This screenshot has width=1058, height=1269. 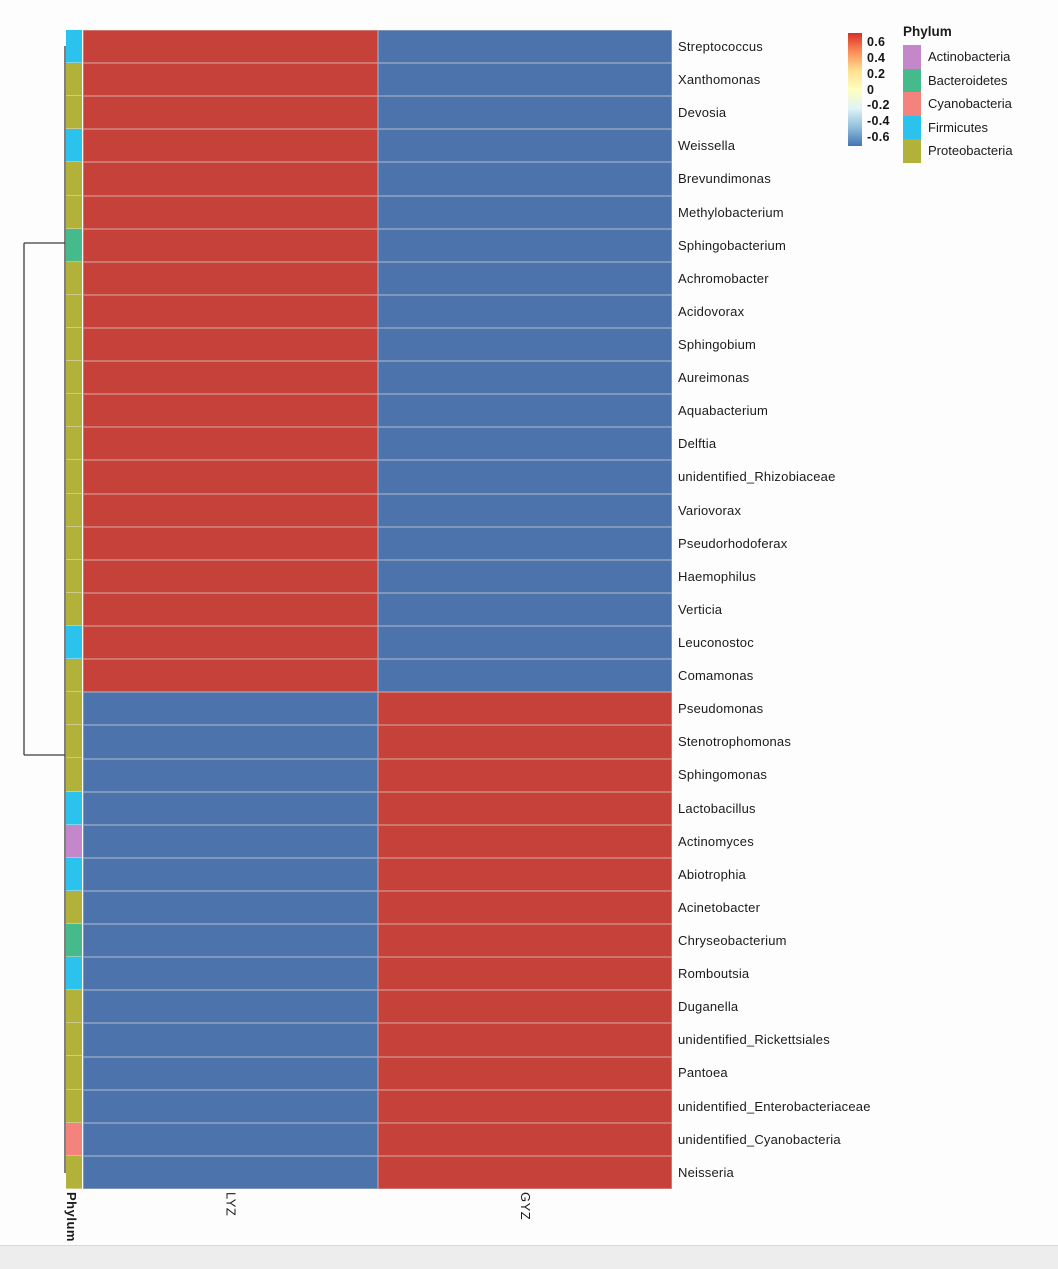 I want to click on row-label: Aquabacterium, so click(x=723, y=411).